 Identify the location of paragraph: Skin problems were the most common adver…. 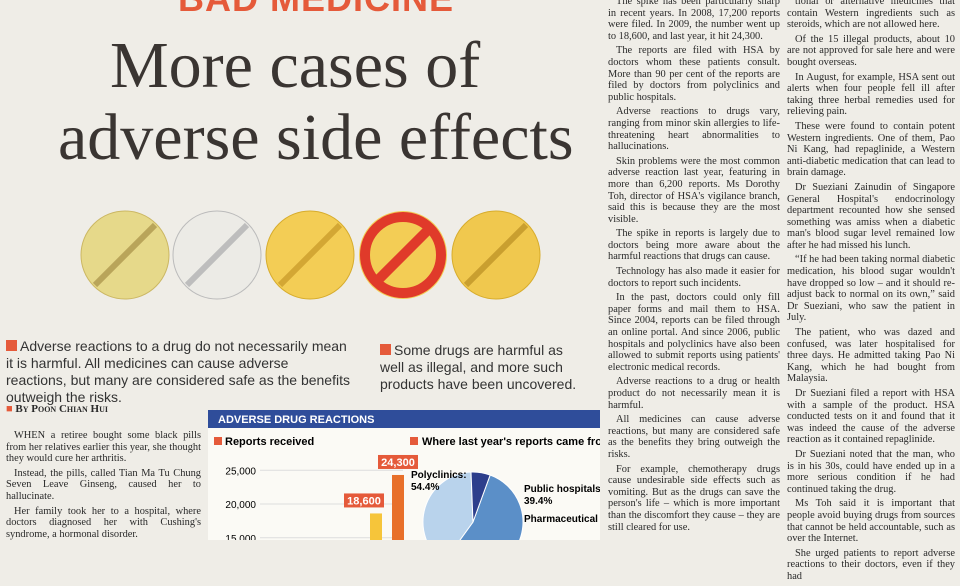
(694, 190).